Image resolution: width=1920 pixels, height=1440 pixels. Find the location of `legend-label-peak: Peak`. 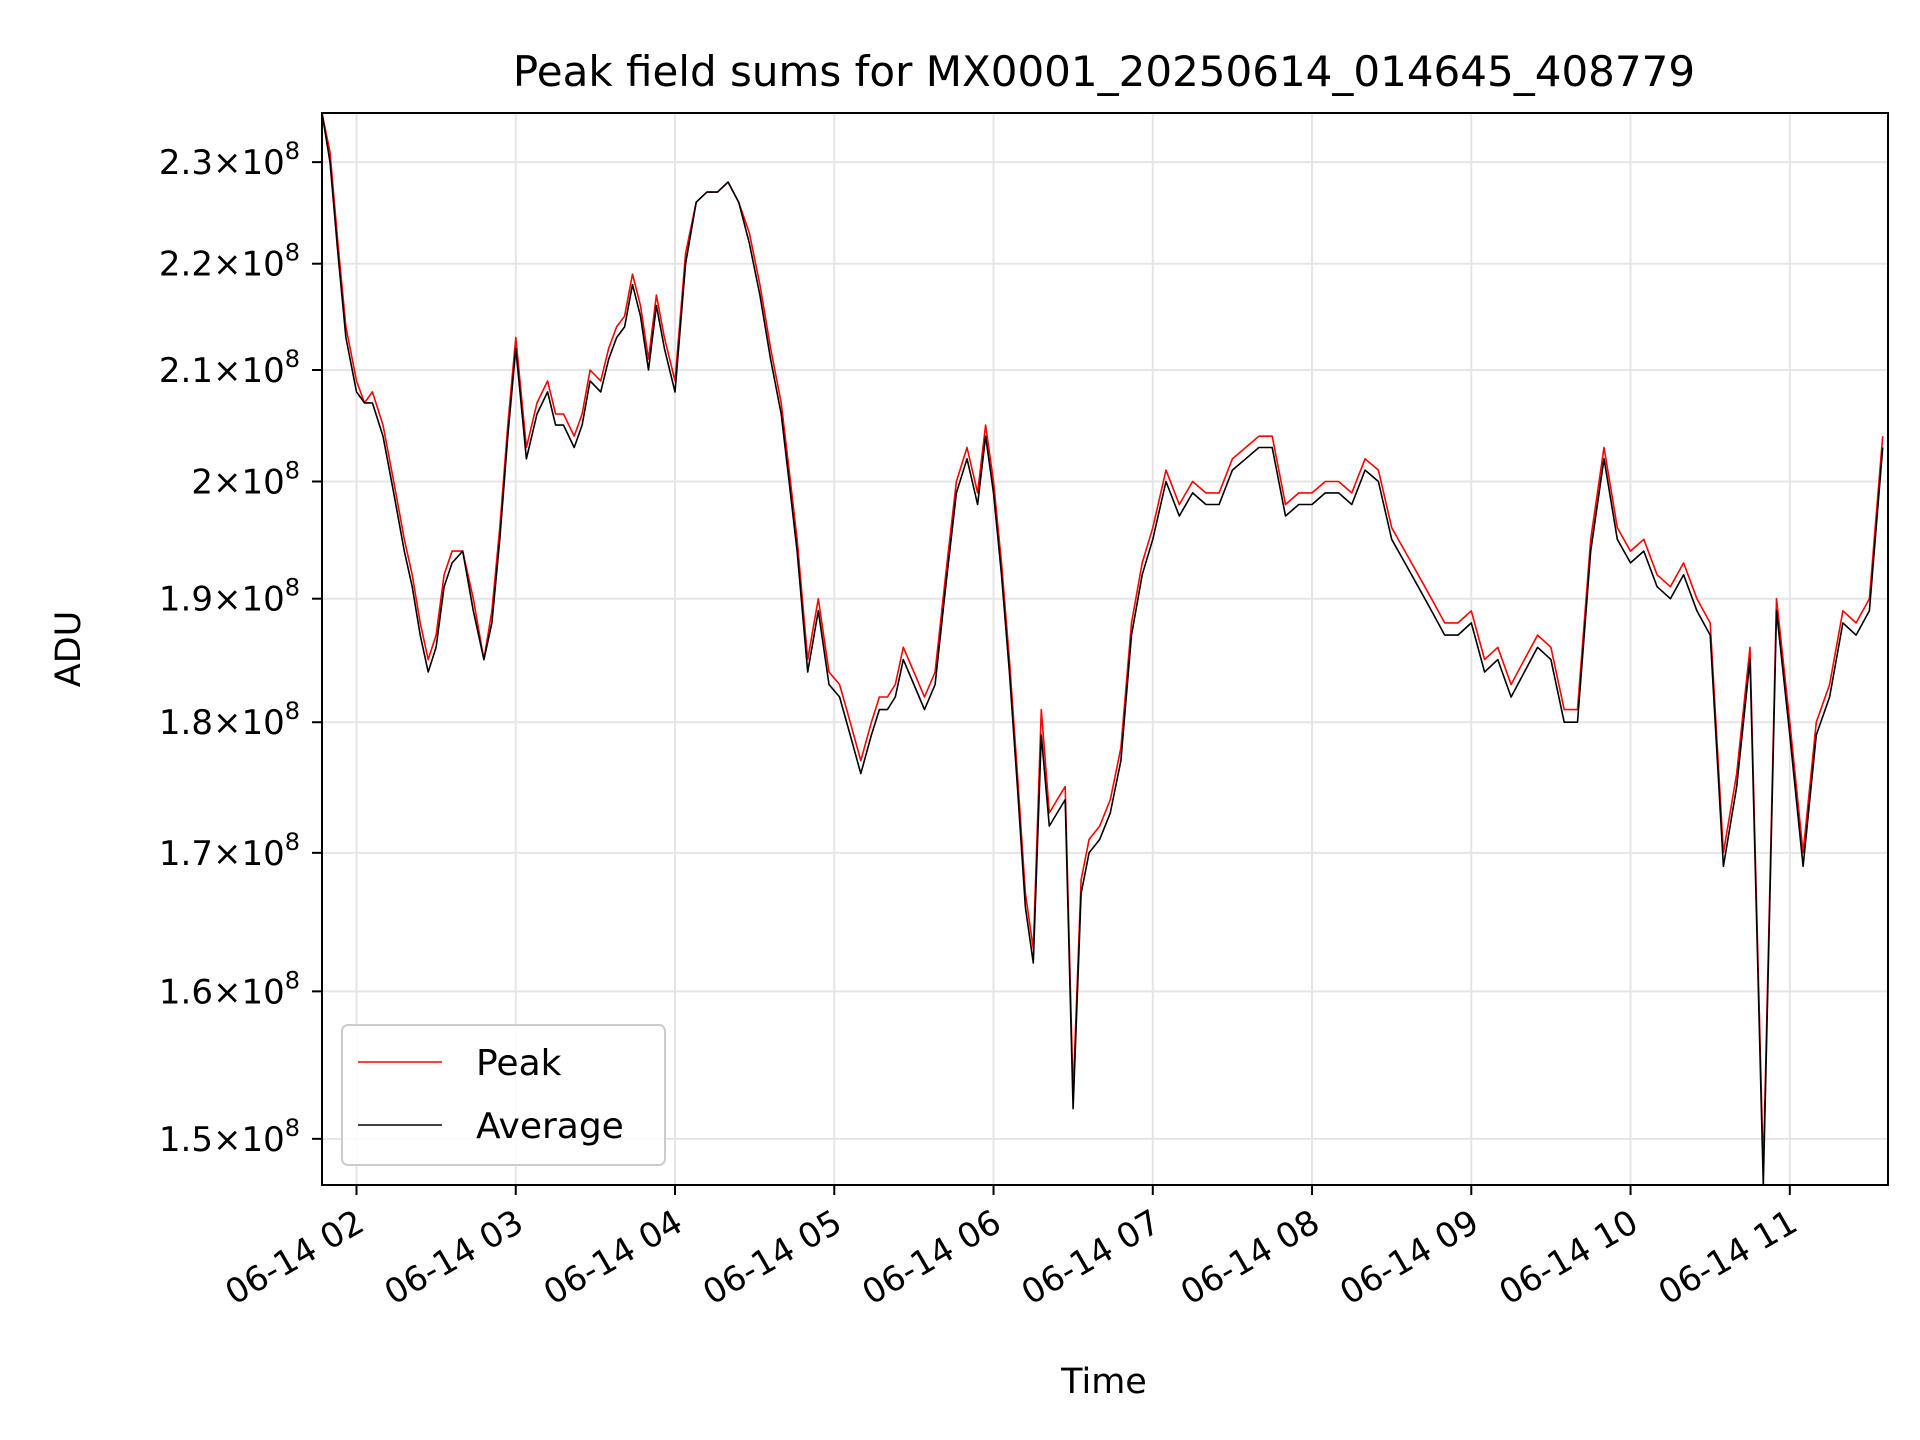

legend-label-peak: Peak is located at coordinates (519, 1063).